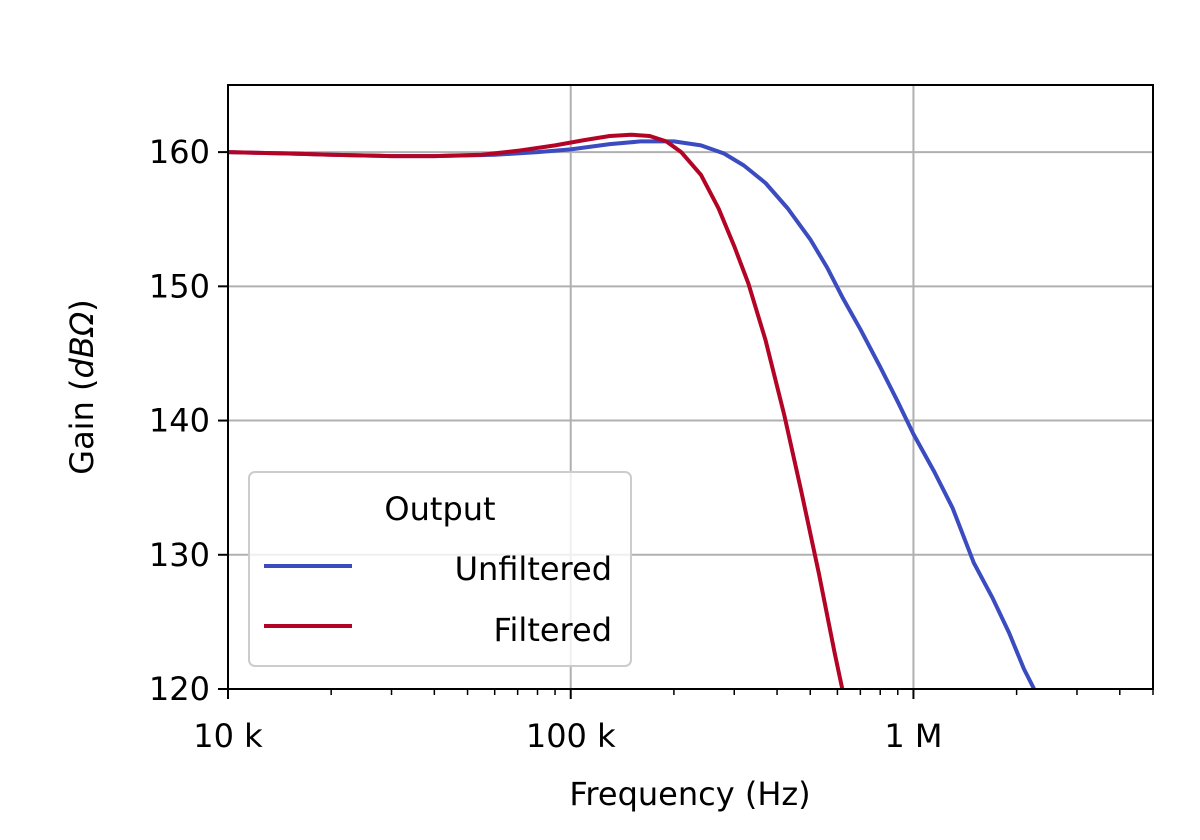 The height and width of the screenshot is (840, 1200). What do you see at coordinates (179, 689) in the screenshot?
I see `y-tick-label-120: 120` at bounding box center [179, 689].